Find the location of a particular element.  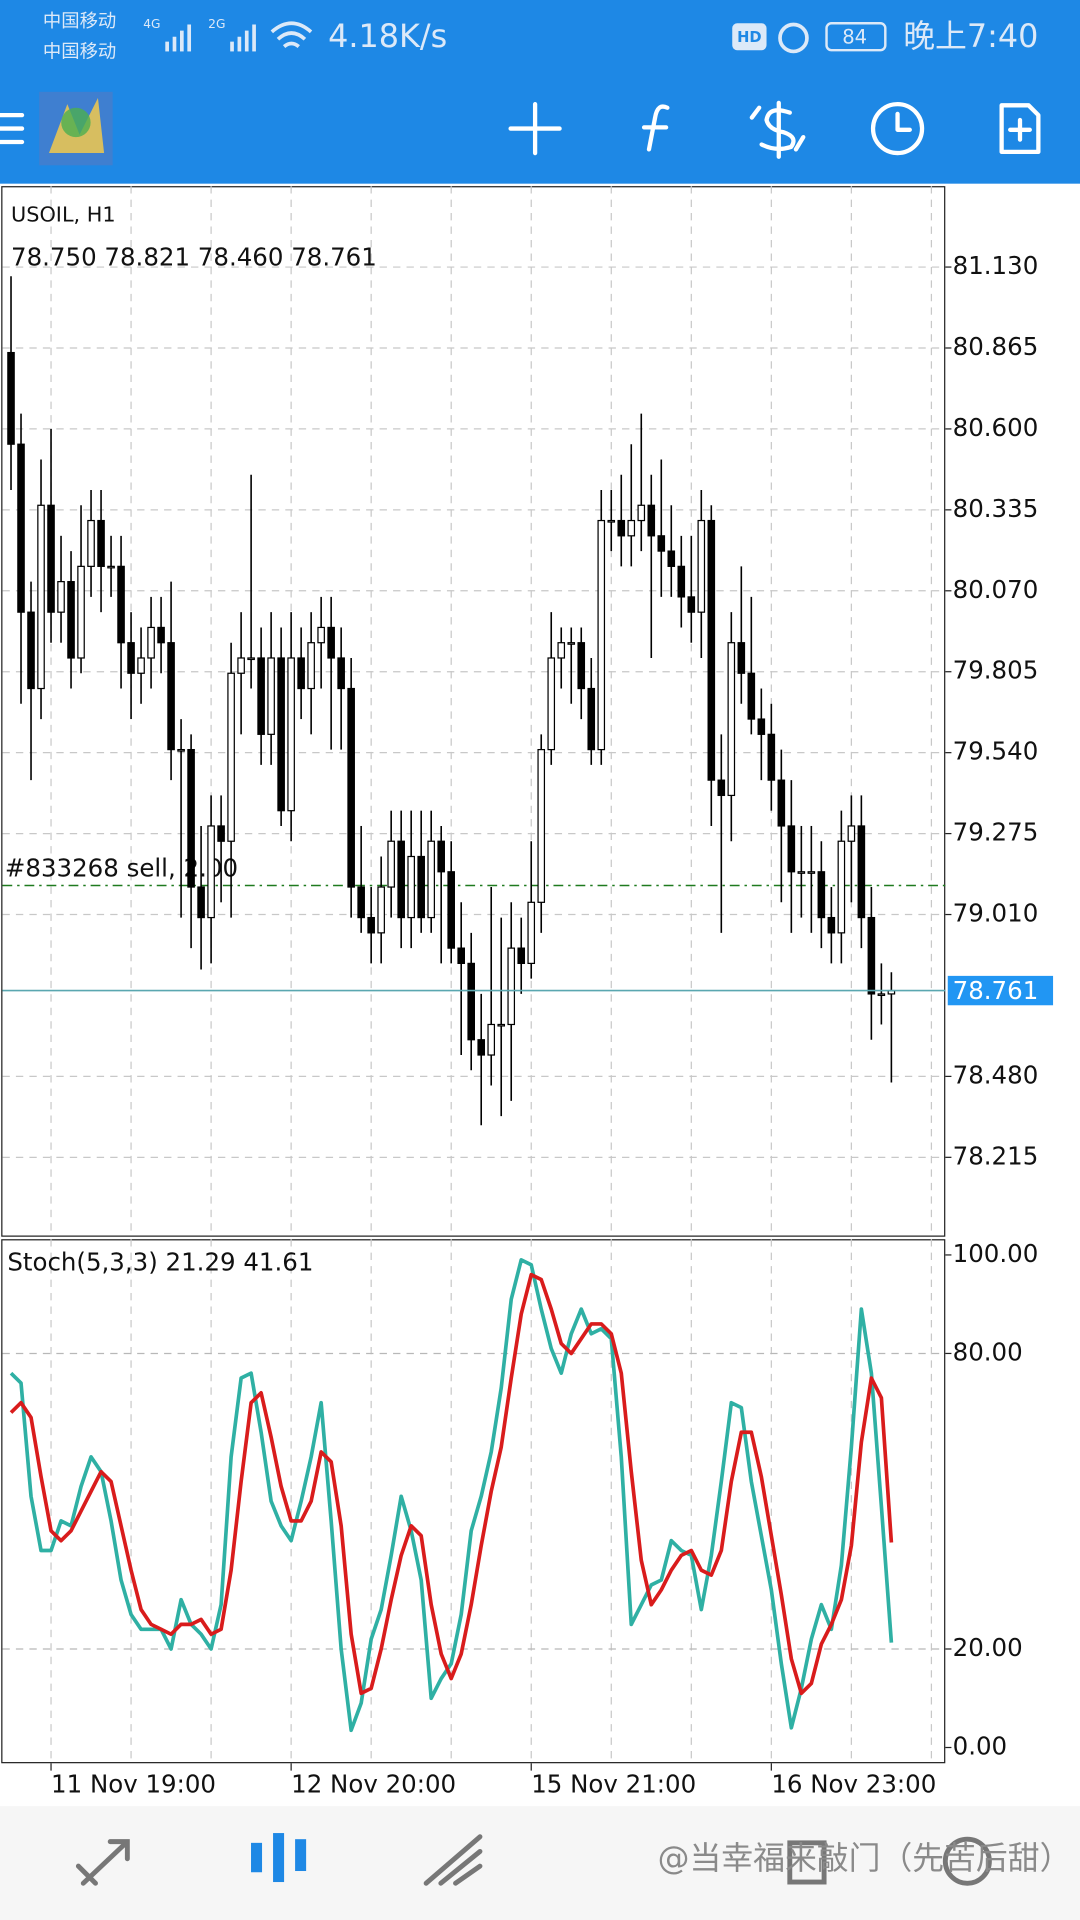

objects-button is located at coordinates (1020, 128).